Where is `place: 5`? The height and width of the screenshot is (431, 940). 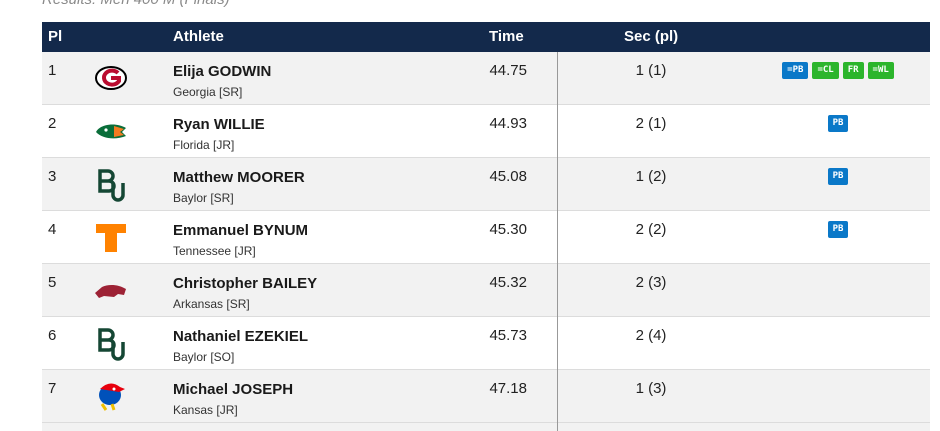 place: 5 is located at coordinates (52, 282).